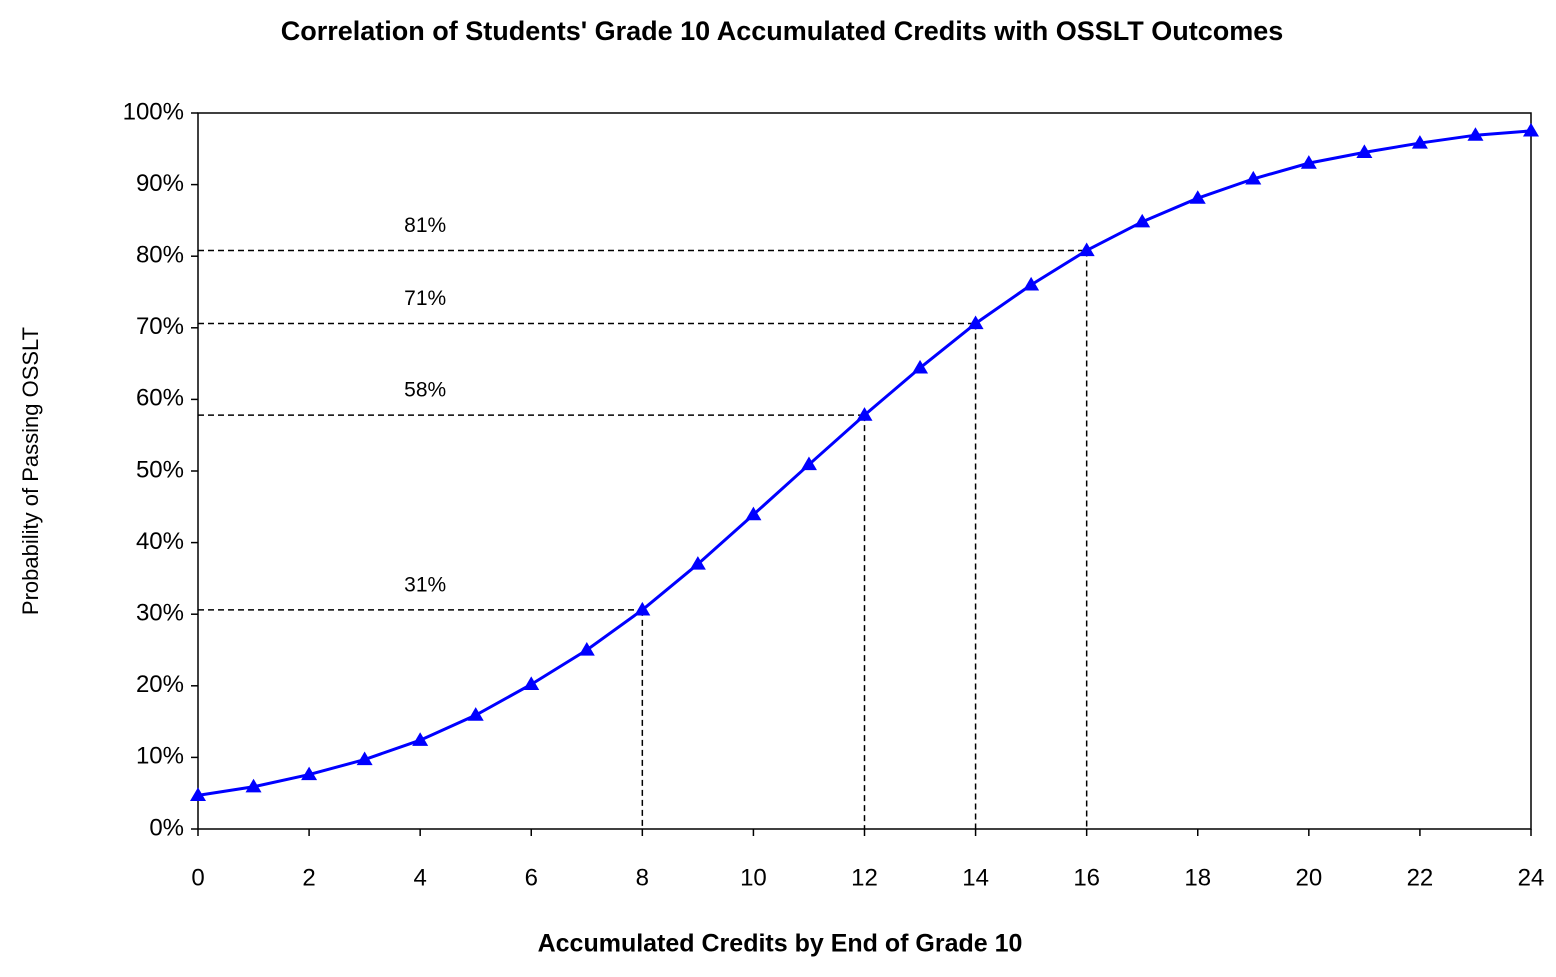 The width and height of the screenshot is (1556, 977). Describe the element at coordinates (864, 877) in the screenshot. I see `x-tick-label: 12` at that location.